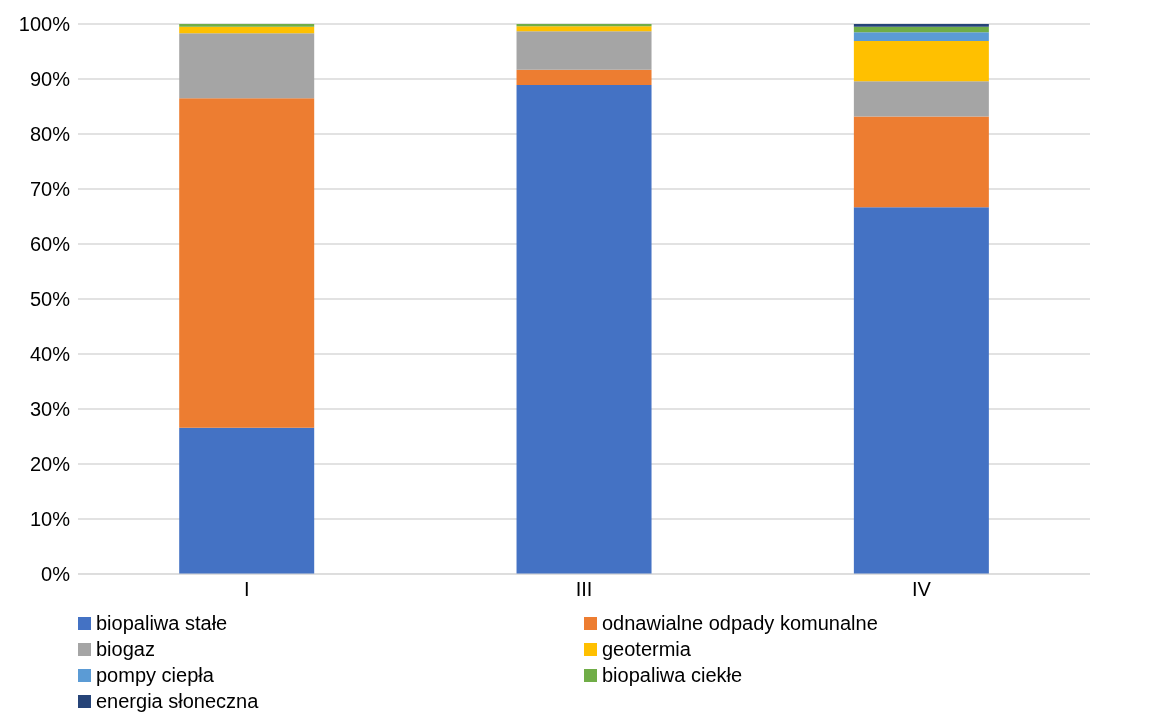  I want to click on y-tick-label: 40%, so click(50, 354).